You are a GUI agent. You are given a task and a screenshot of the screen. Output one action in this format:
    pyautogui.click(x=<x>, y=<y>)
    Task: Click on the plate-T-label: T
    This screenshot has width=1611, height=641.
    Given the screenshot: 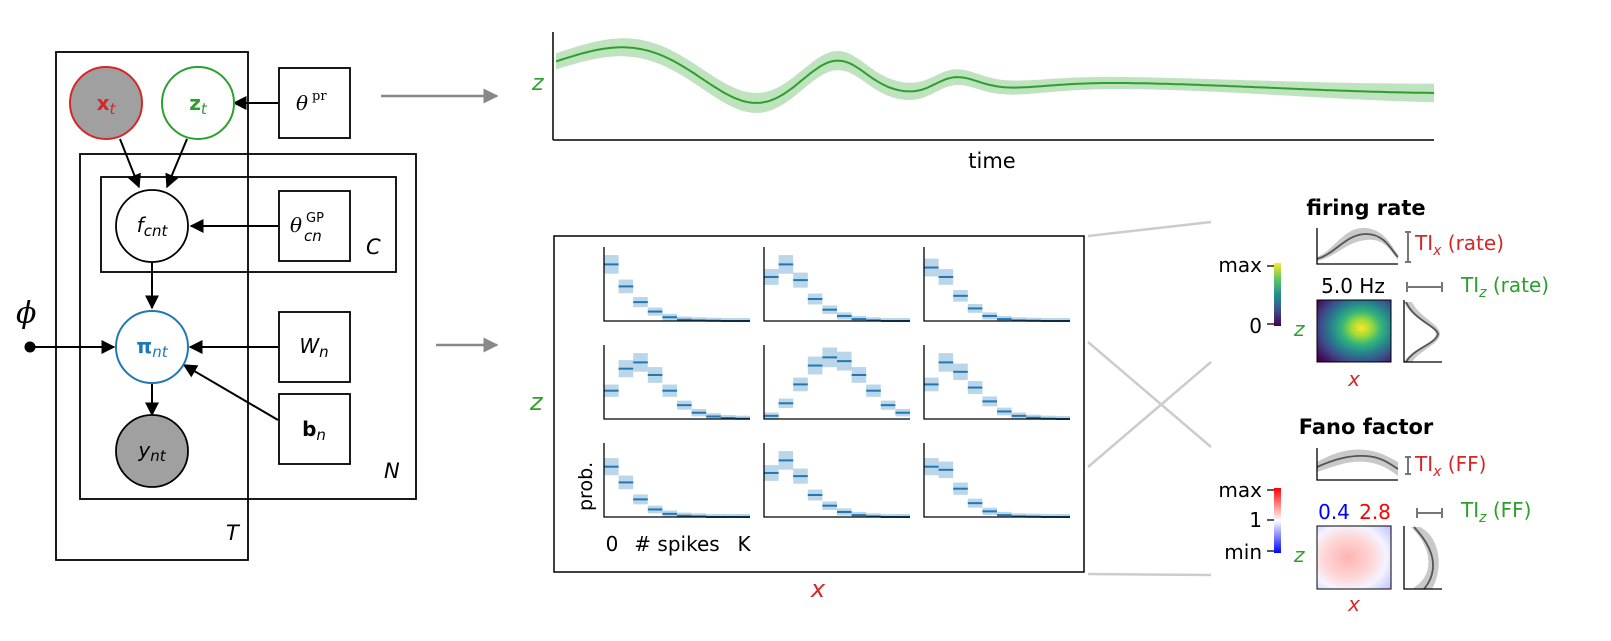 What is the action you would take?
    pyautogui.click(x=233, y=533)
    